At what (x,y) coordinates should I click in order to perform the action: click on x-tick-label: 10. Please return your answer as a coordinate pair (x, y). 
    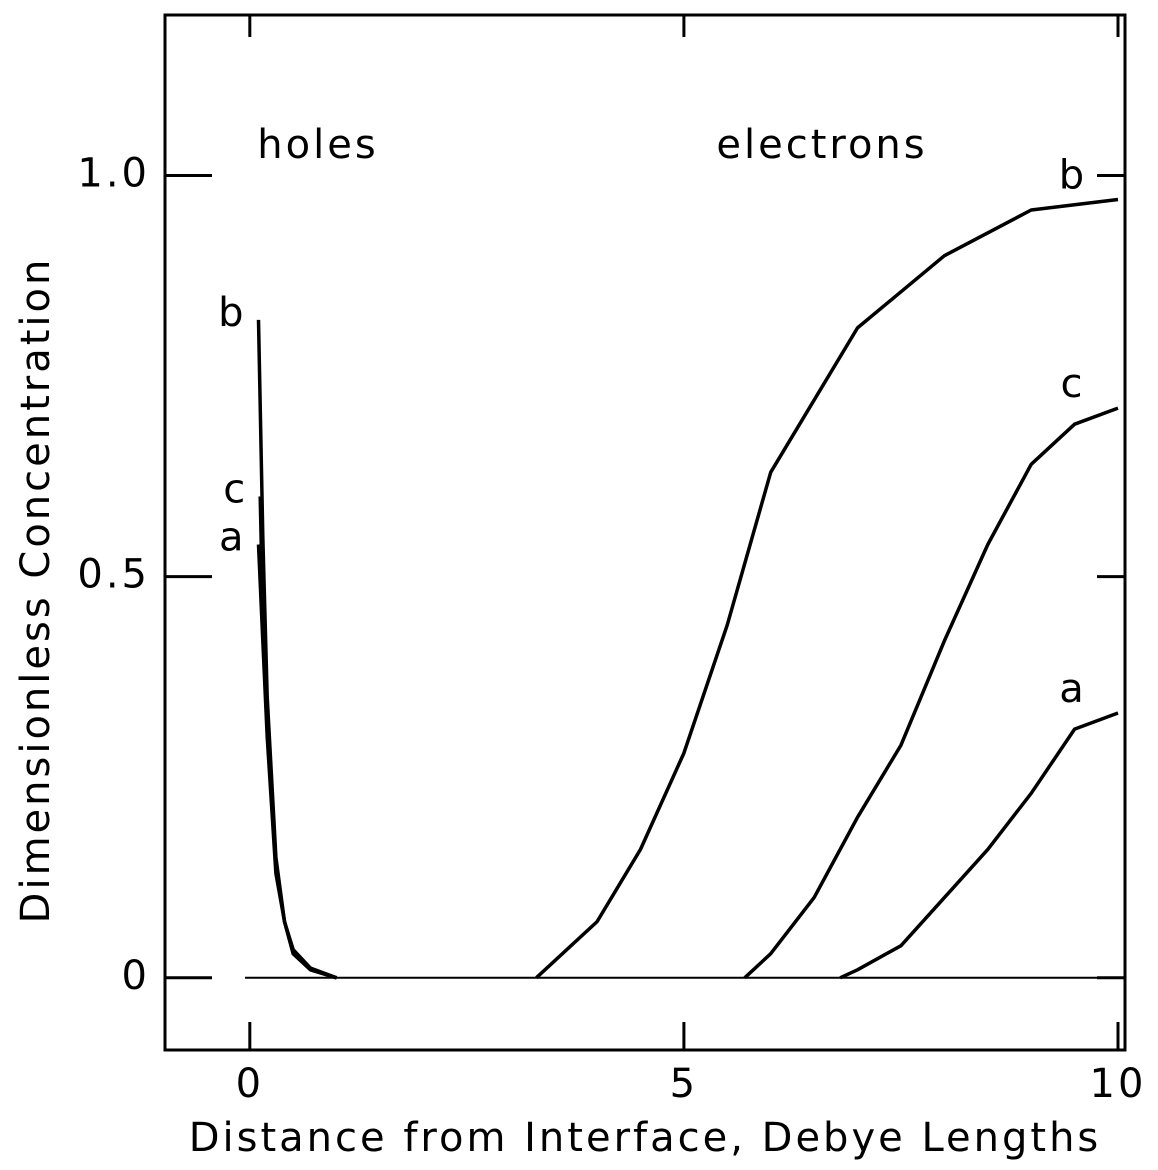
    Looking at the image, I should click on (1118, 1084).